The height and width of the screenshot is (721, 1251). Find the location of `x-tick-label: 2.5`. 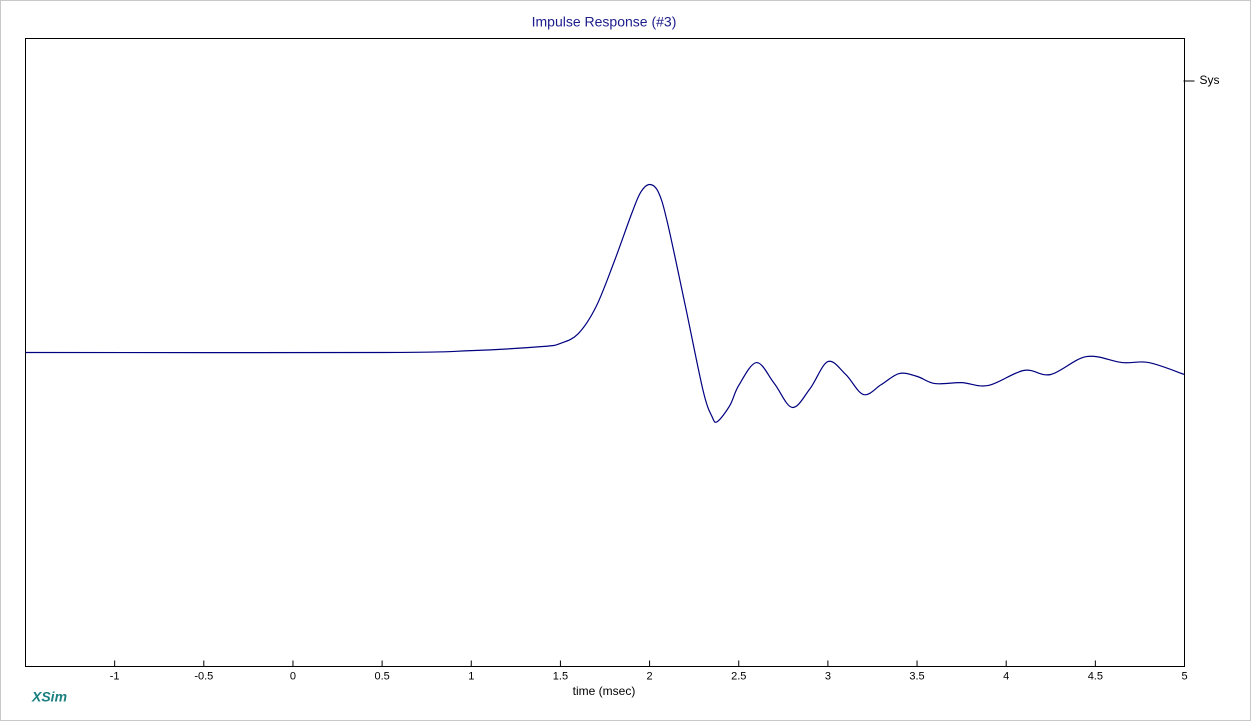

x-tick-label: 2.5 is located at coordinates (738, 676).